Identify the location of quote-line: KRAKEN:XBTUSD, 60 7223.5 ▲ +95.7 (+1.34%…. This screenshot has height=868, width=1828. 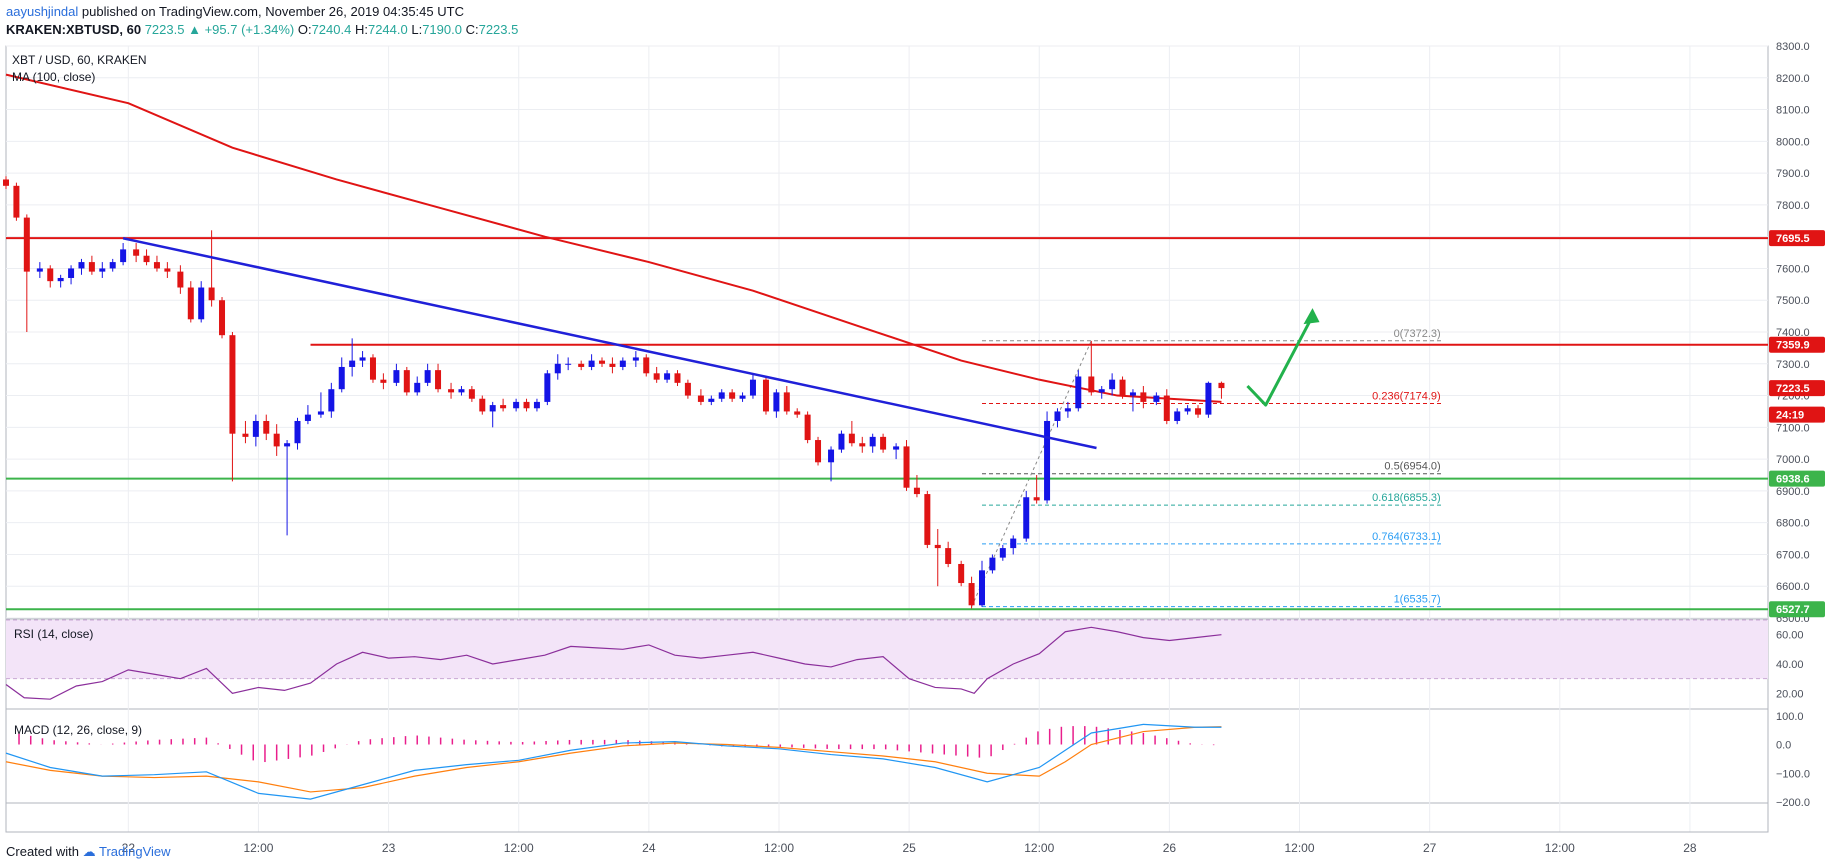
(262, 29).